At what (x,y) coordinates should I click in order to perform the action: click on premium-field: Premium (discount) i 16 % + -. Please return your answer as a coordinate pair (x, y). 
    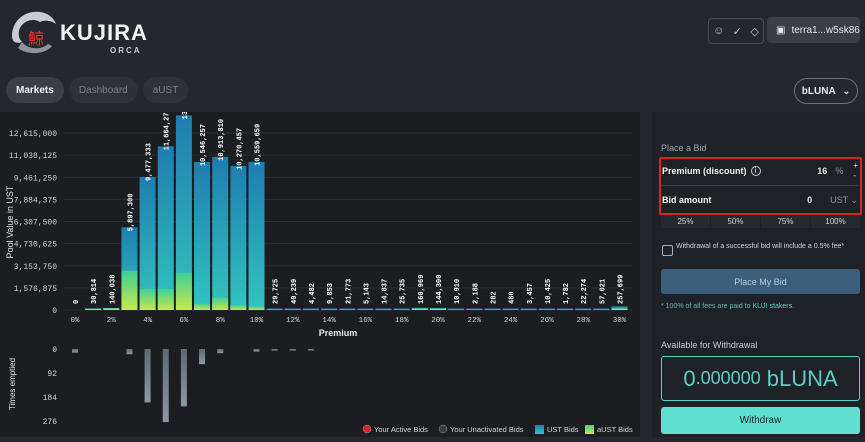
    Looking at the image, I should click on (760, 171).